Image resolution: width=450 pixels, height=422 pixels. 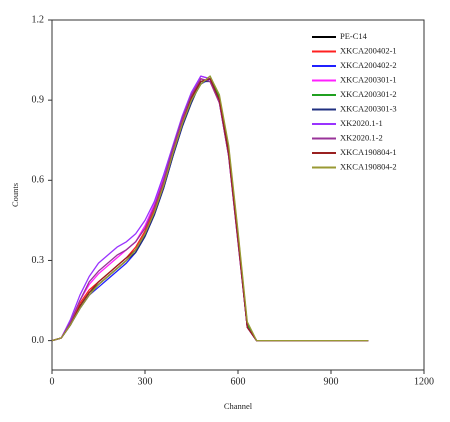 What do you see at coordinates (15, 195) in the screenshot?
I see `y-axis-label: Counts` at bounding box center [15, 195].